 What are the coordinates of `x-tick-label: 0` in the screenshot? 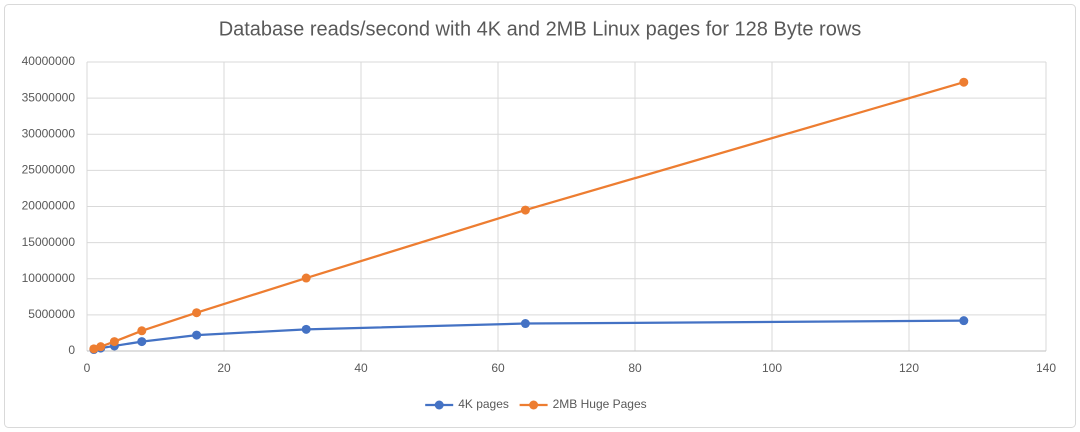 It's located at (87, 368).